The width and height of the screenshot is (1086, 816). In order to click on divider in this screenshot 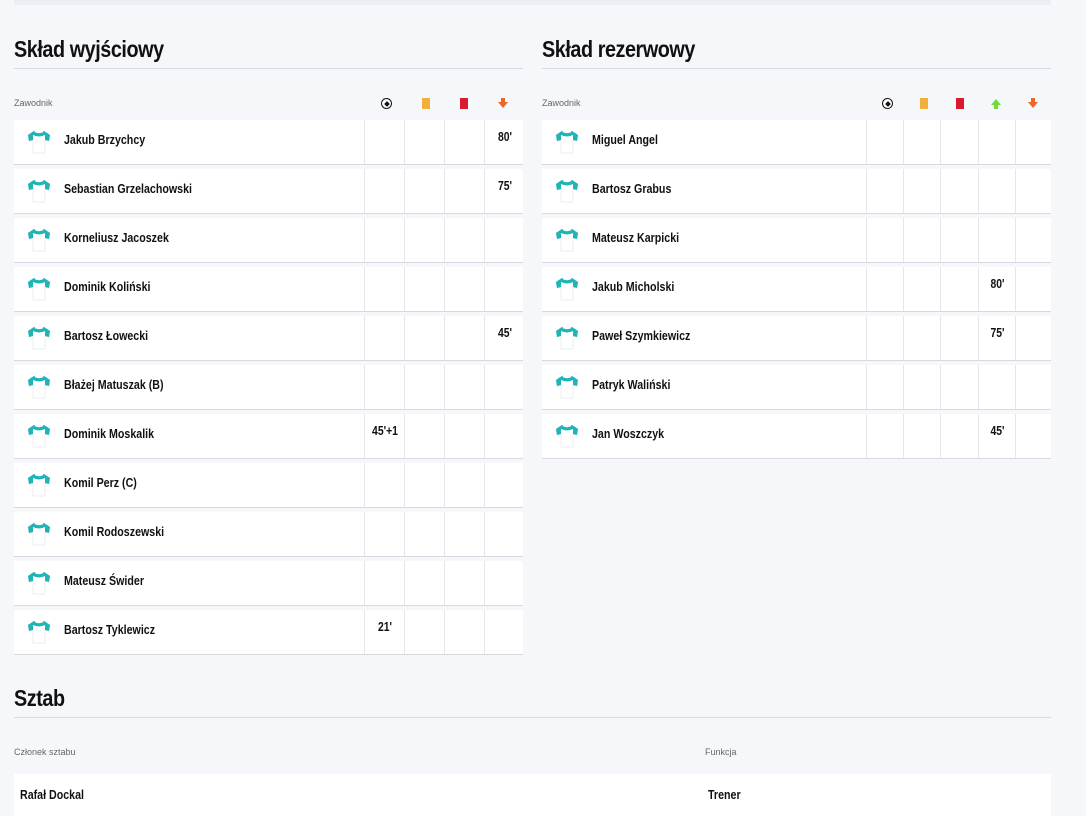, I will do `click(268, 68)`.